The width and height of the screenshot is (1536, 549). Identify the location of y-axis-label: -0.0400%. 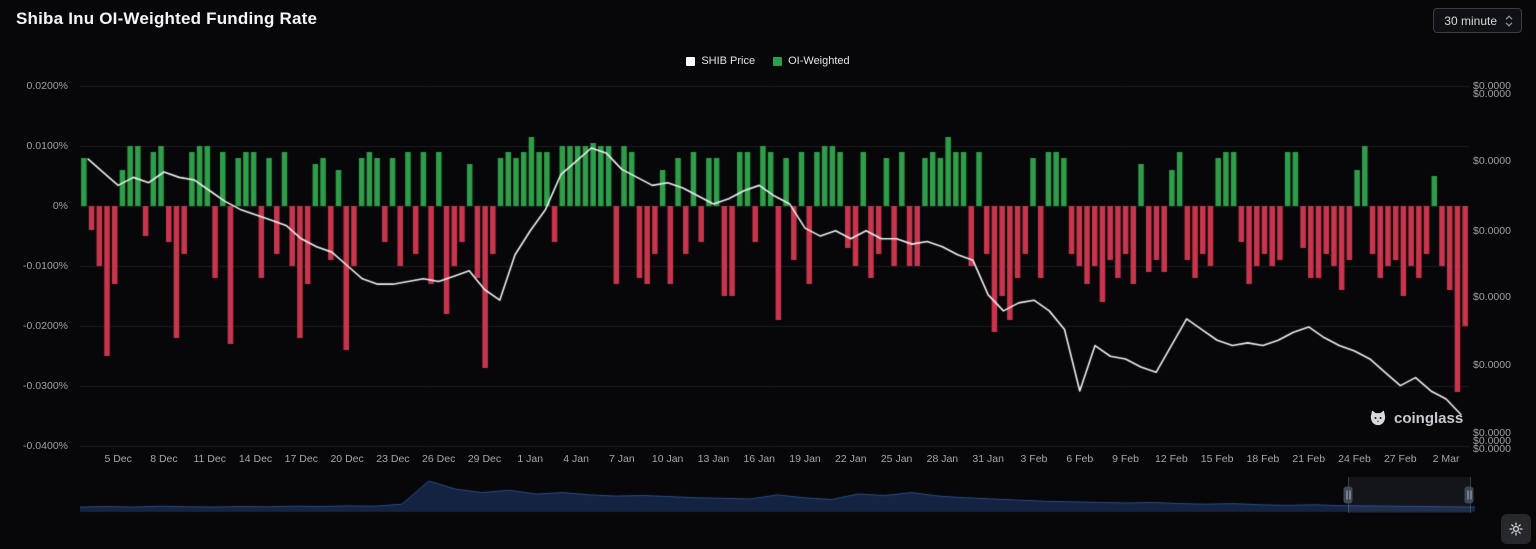
(45, 446).